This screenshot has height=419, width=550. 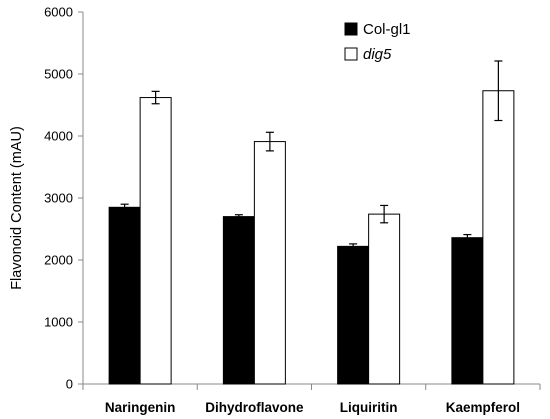 What do you see at coordinates (387, 29) in the screenshot?
I see `legend-label-col-gl1: Col-gl1` at bounding box center [387, 29].